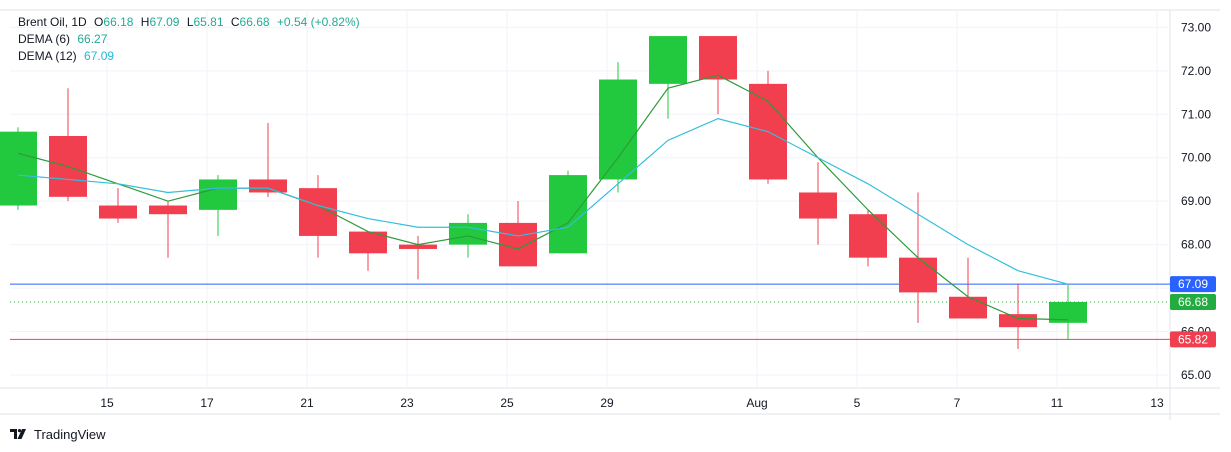 The width and height of the screenshot is (1231, 452). What do you see at coordinates (318, 22) in the screenshot?
I see `change-value: +0.54 (+0.82%)` at bounding box center [318, 22].